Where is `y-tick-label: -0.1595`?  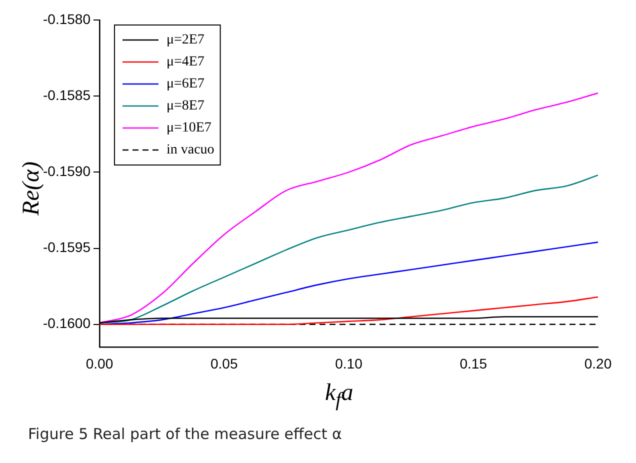 y-tick-label: -0.1595 is located at coordinates (67, 247).